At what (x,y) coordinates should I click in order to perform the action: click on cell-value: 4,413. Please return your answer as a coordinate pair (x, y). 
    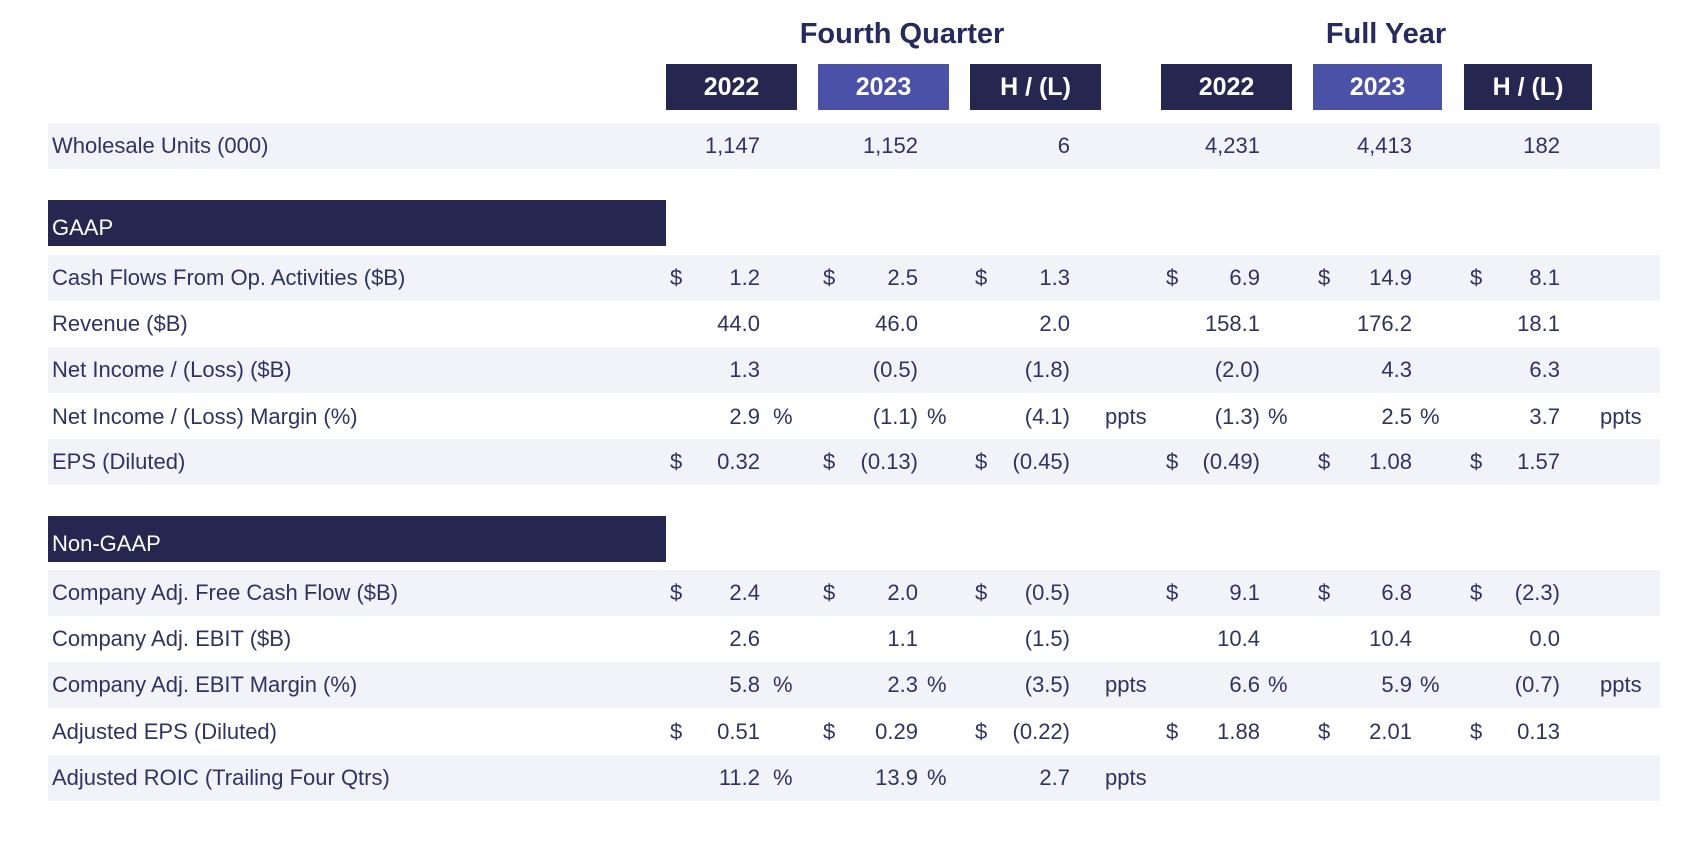
    Looking at the image, I should click on (1384, 145).